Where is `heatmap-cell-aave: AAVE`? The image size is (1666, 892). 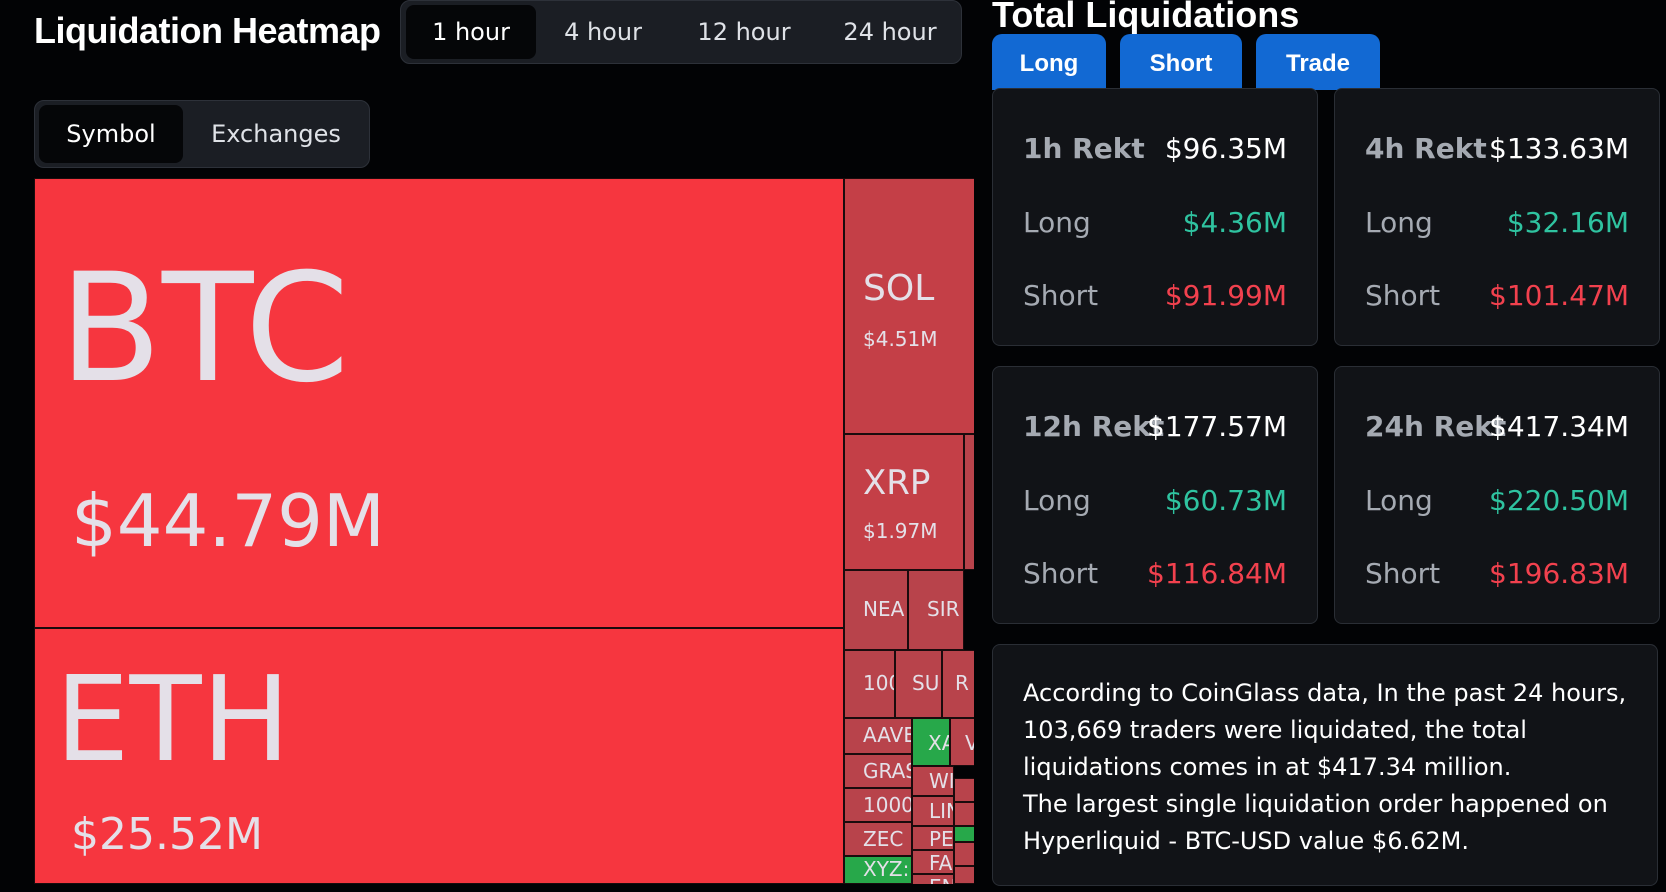
heatmap-cell-aave: AAVE is located at coordinates (878, 736).